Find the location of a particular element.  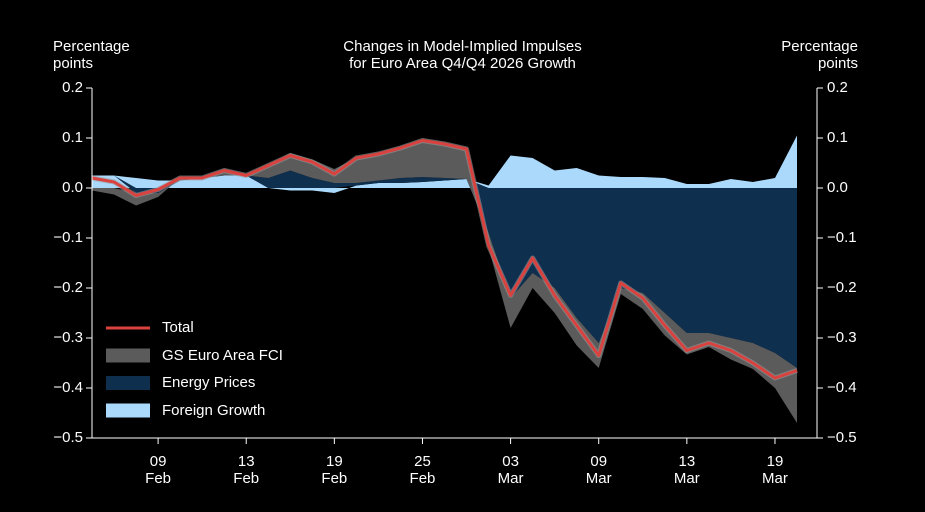

y-axis-label: Percentage points is located at coordinates (91, 55).